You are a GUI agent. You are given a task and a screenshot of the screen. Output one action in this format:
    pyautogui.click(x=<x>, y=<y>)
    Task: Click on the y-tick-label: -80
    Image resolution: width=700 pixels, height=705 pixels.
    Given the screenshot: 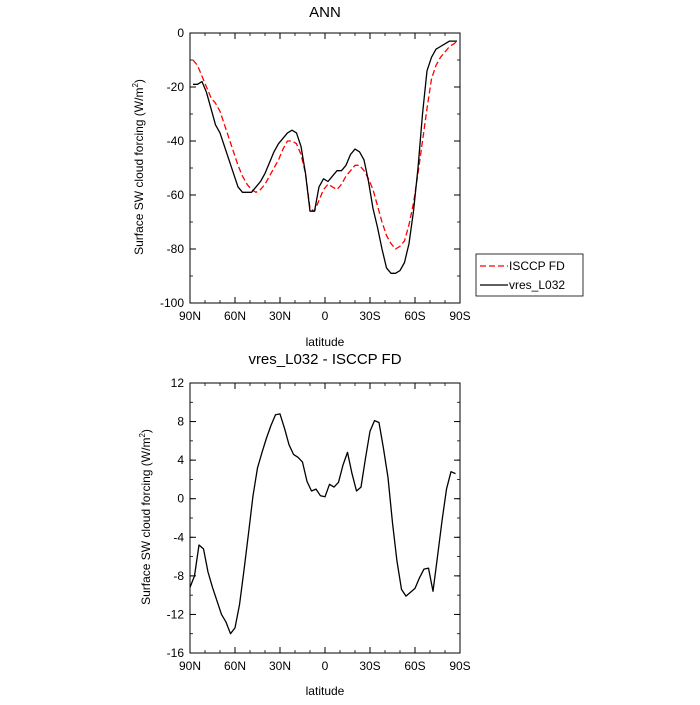 What is the action you would take?
    pyautogui.click(x=176, y=249)
    